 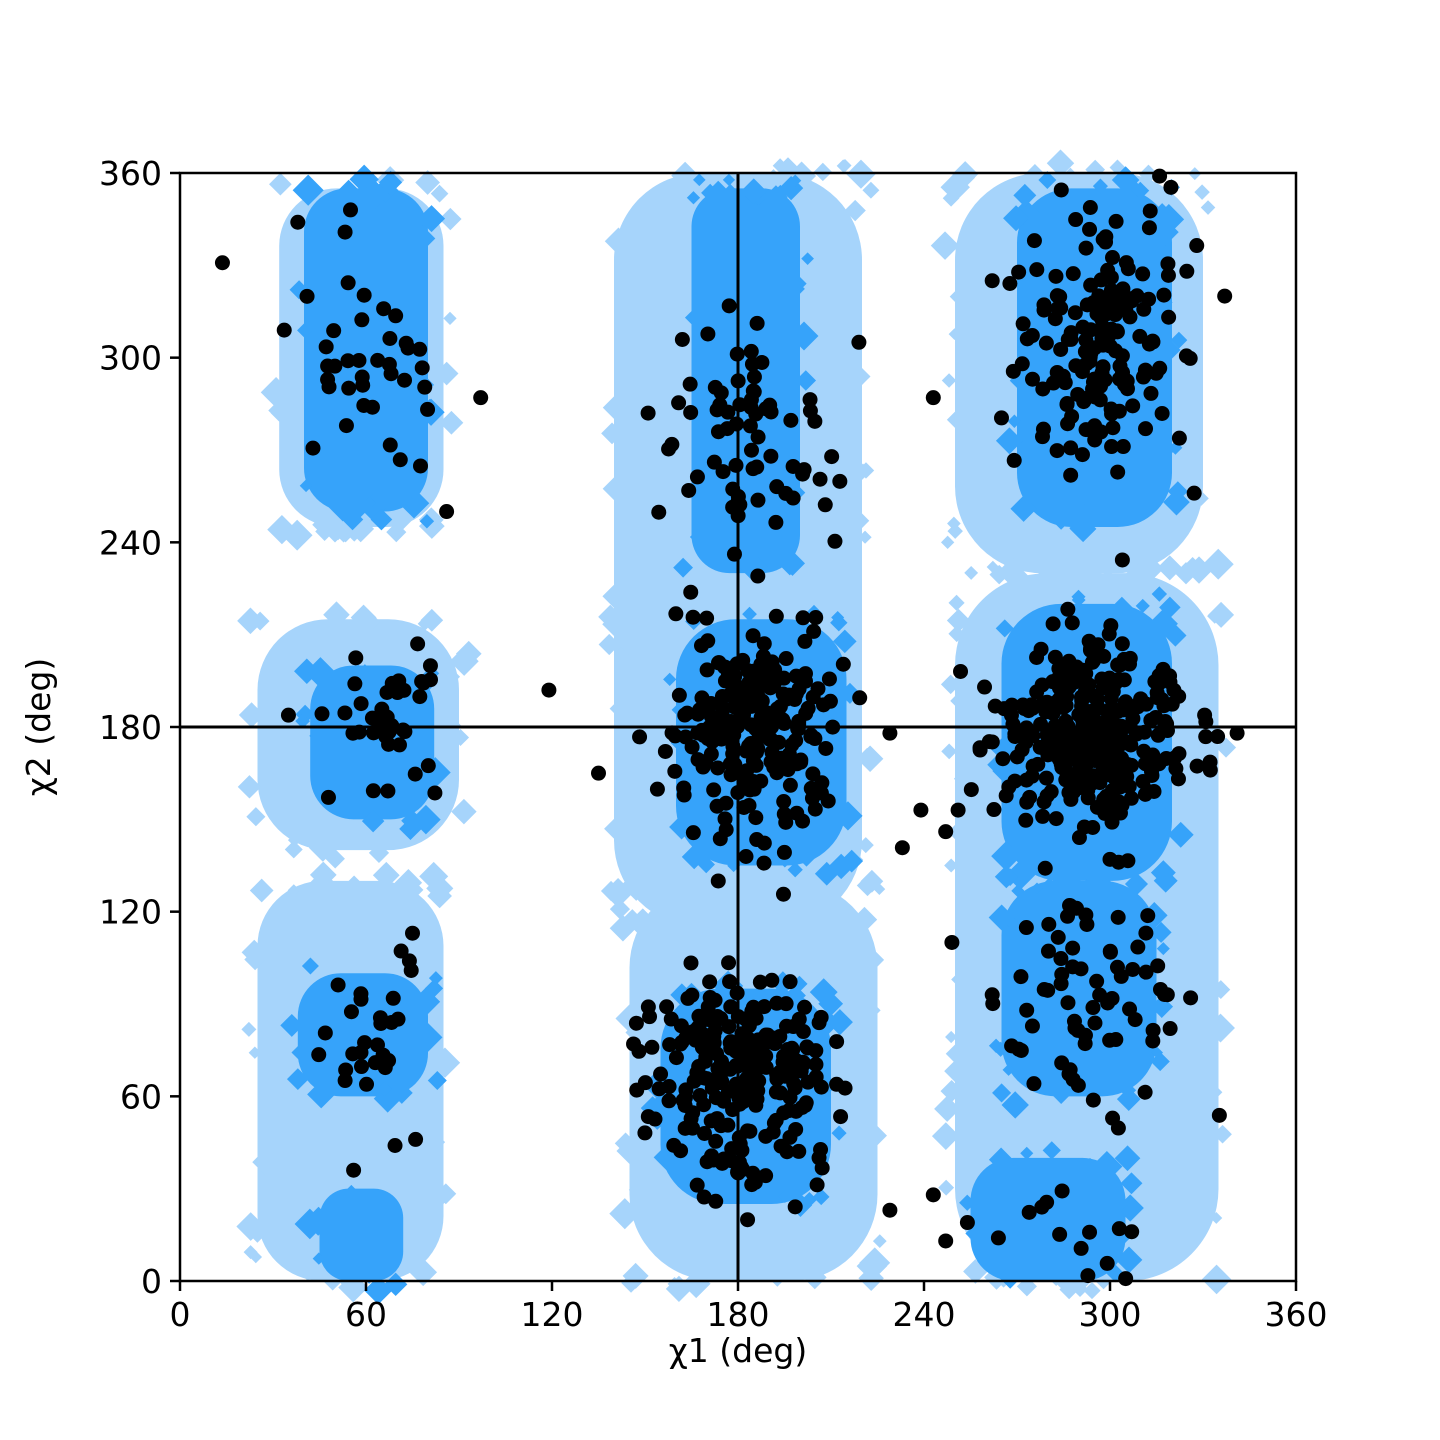 What do you see at coordinates (924, 1314) in the screenshot?
I see `x-tick-label: 240` at bounding box center [924, 1314].